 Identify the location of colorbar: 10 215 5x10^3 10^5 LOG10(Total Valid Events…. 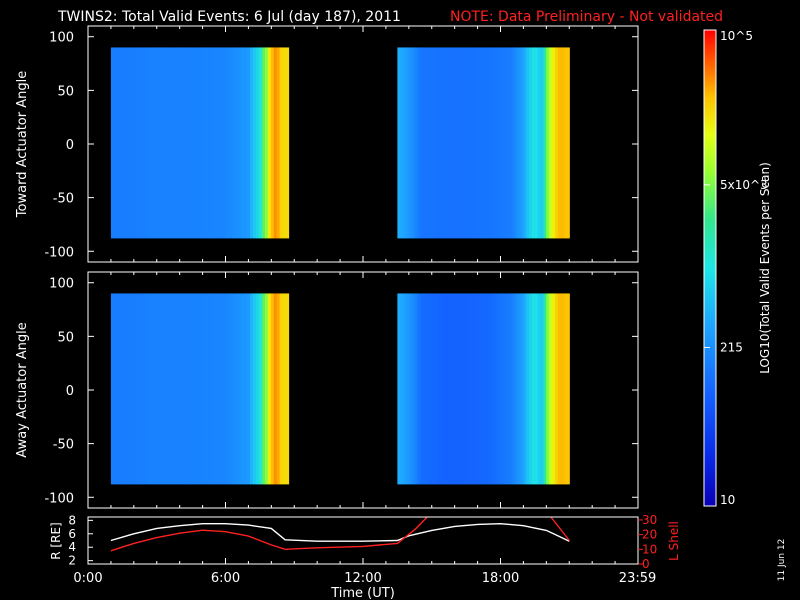
(737, 268).